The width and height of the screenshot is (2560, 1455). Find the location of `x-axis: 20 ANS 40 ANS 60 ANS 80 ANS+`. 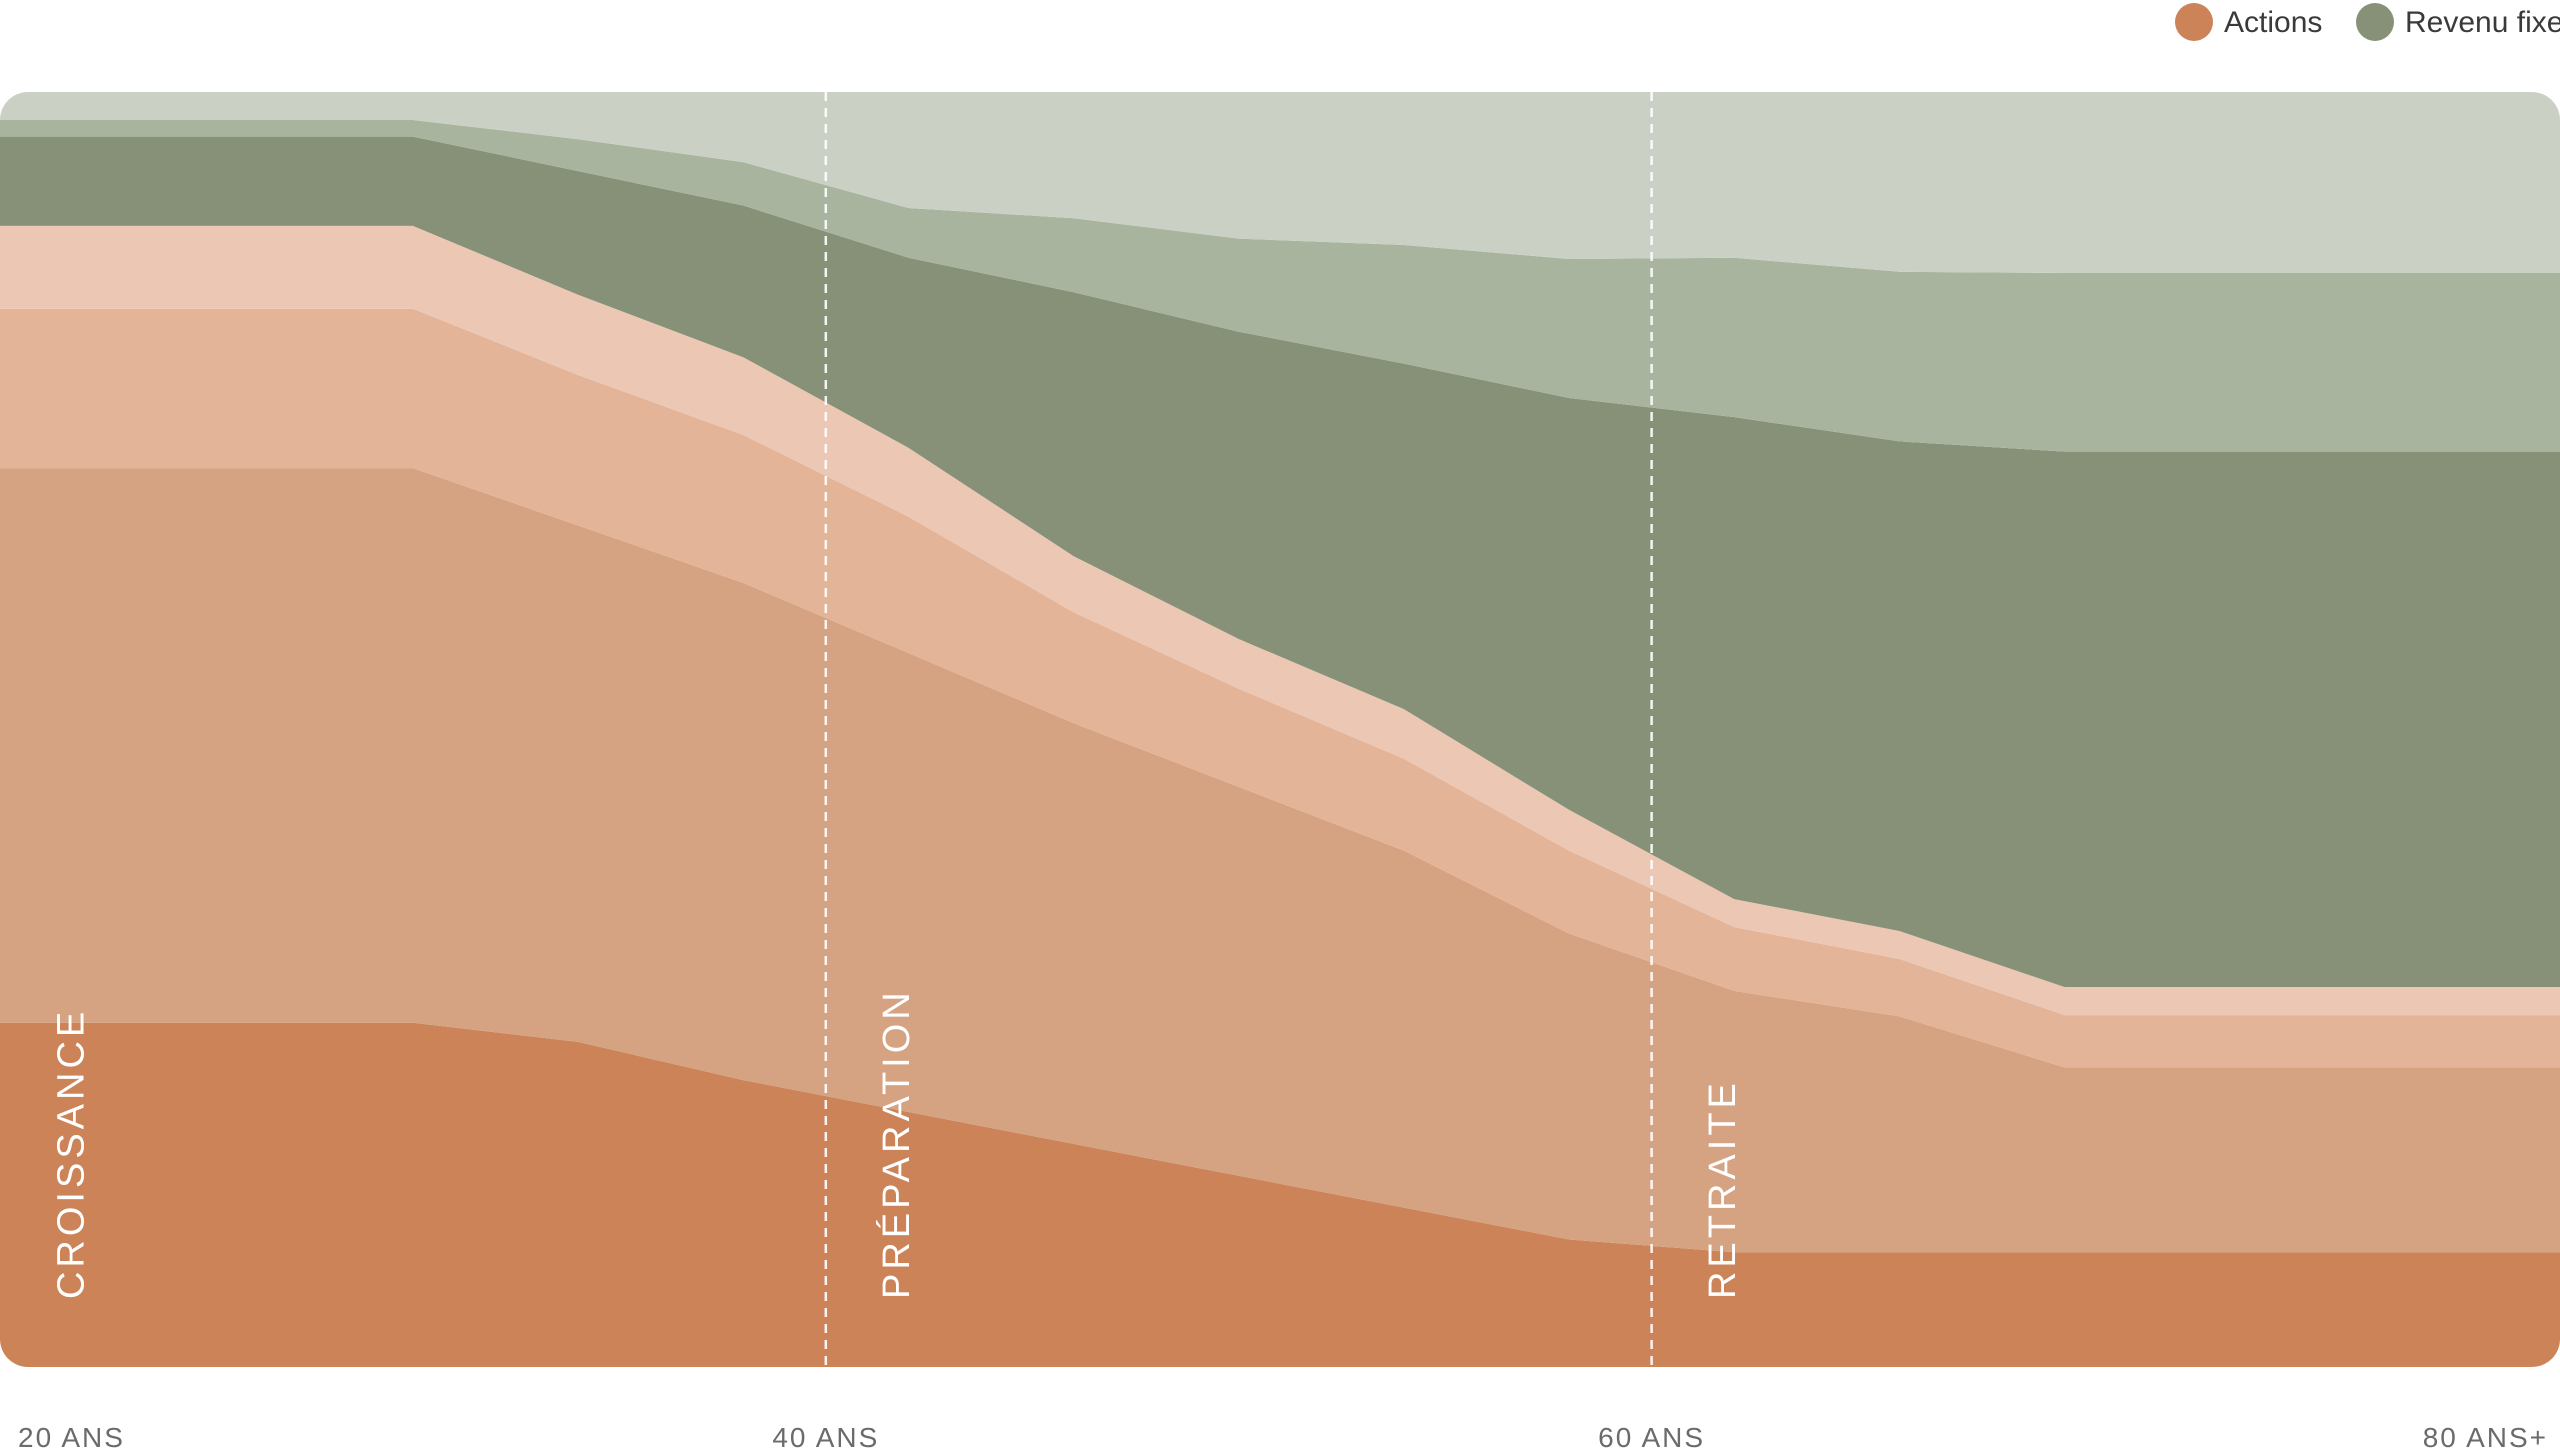

x-axis: 20 ANS 40 ANS 60 ANS 80 ANS+ is located at coordinates (1283, 1437).